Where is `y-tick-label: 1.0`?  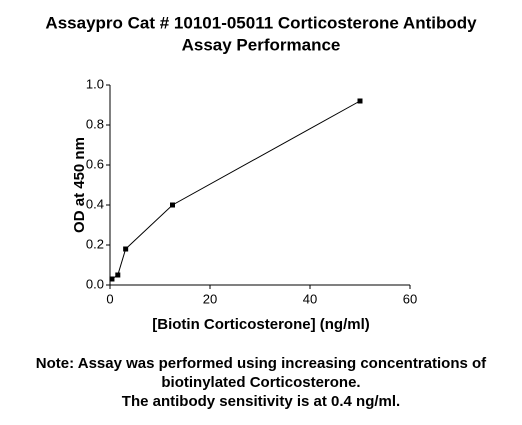 y-tick-label: 1.0 is located at coordinates (95, 83).